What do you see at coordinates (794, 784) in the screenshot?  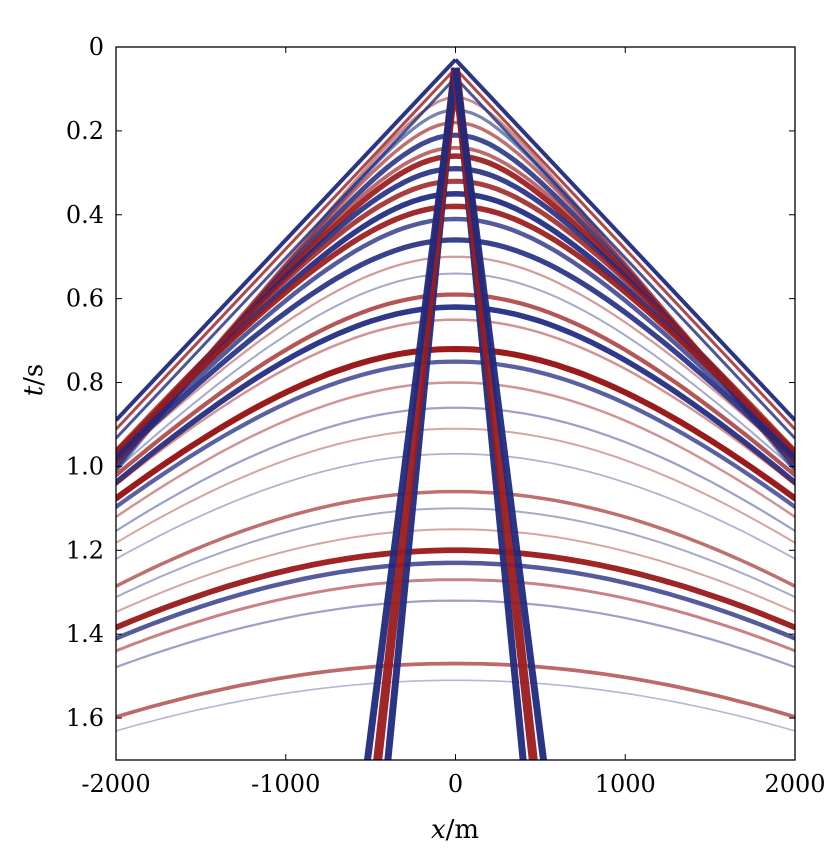 I see `x-tick-label-4: 2000` at bounding box center [794, 784].